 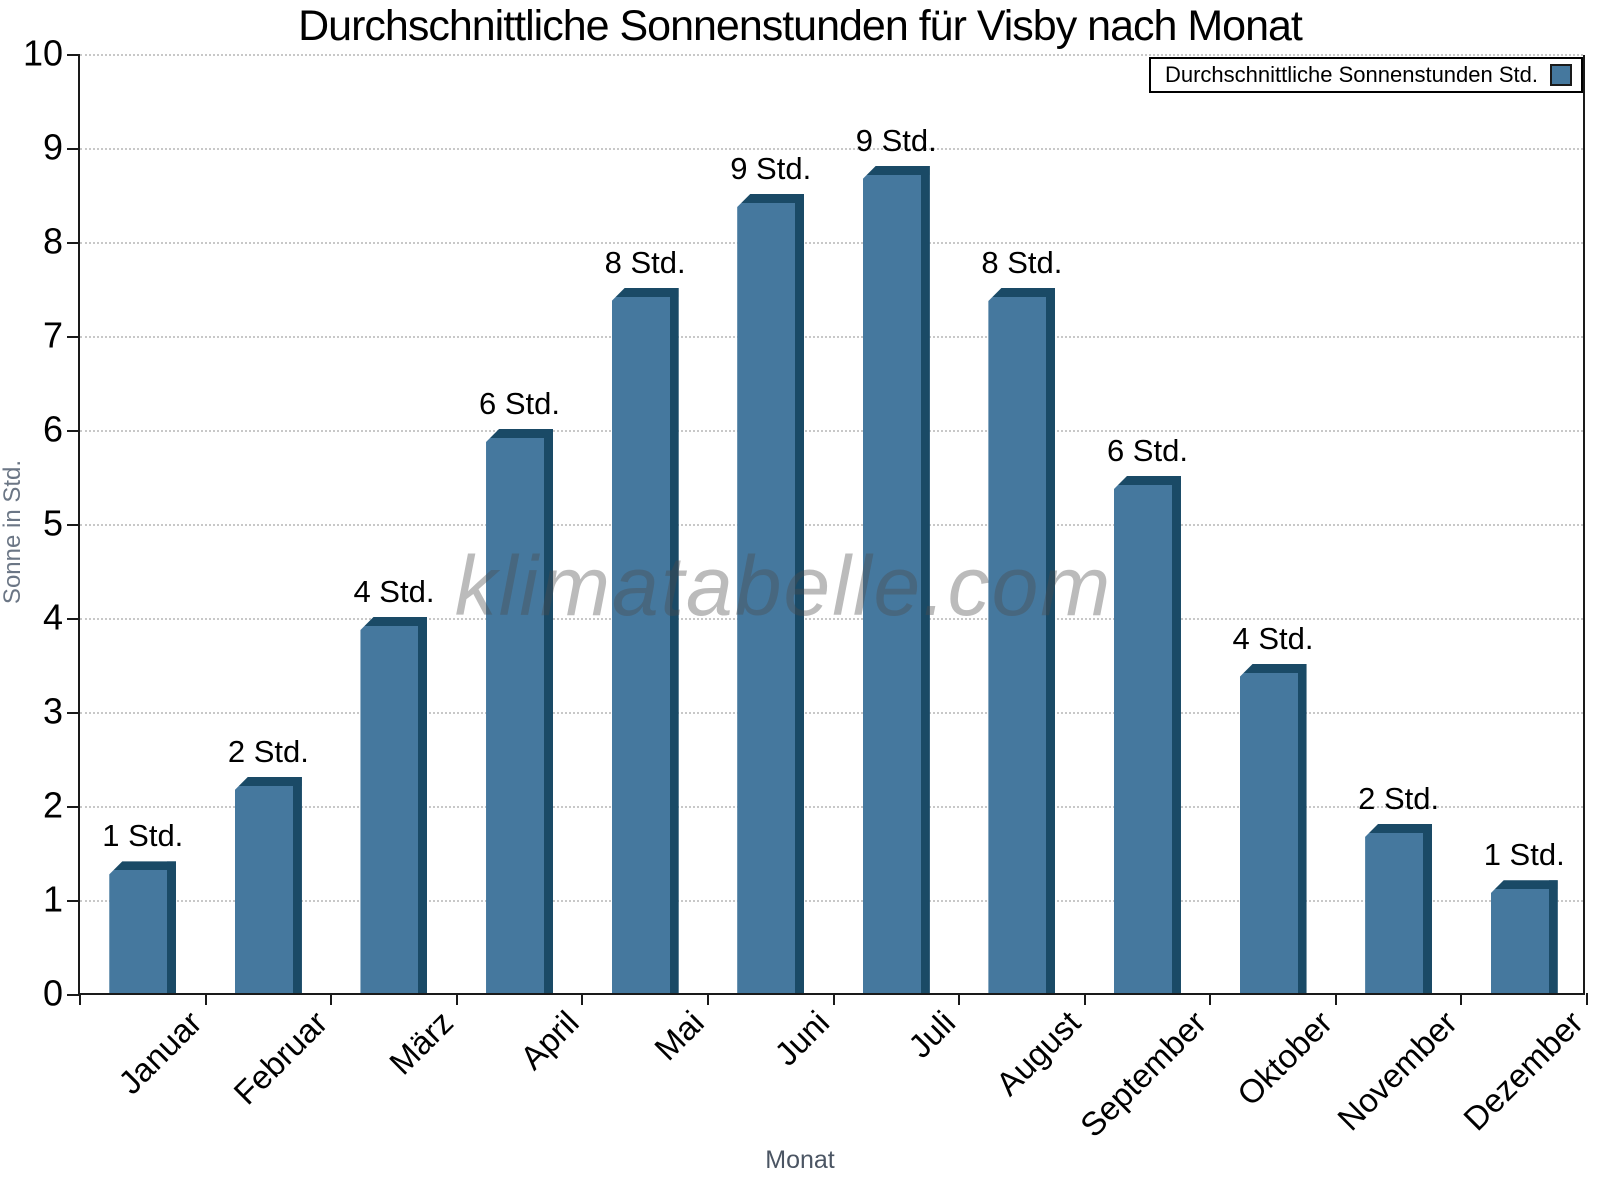 I want to click on bar-november, so click(x=1399, y=908).